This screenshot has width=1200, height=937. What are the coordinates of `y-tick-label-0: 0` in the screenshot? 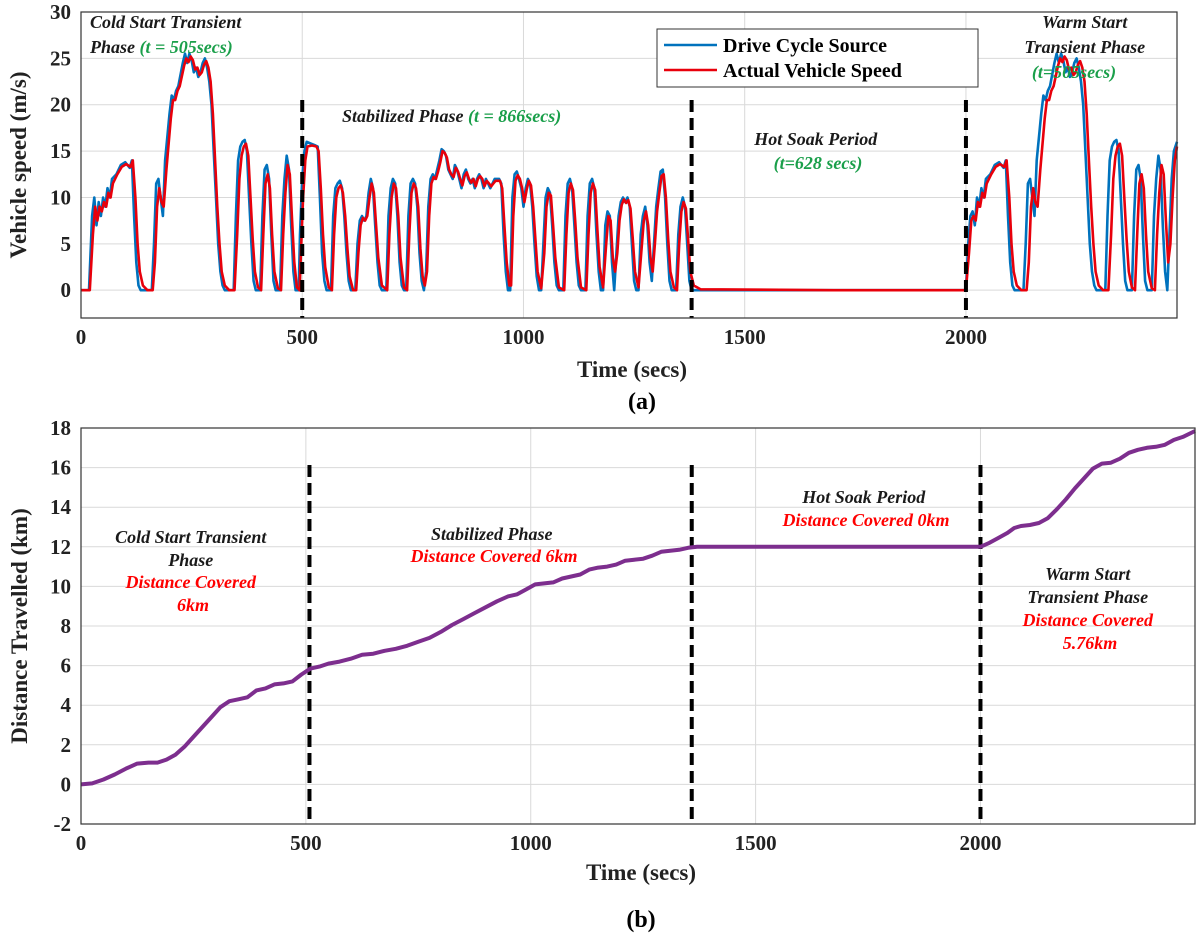 It's located at (66, 290).